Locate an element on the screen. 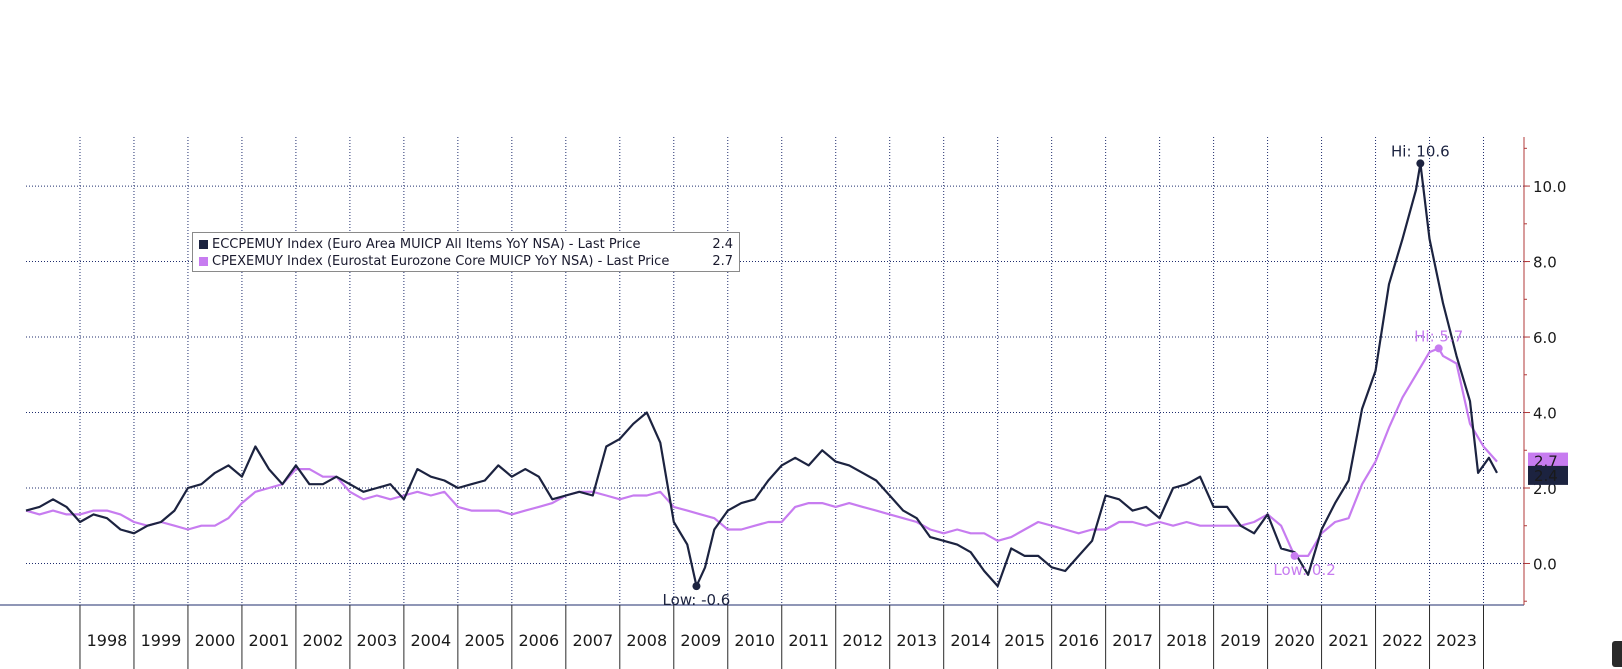 The height and width of the screenshot is (669, 1622). x-tick-label: 2020 is located at coordinates (1294, 640).